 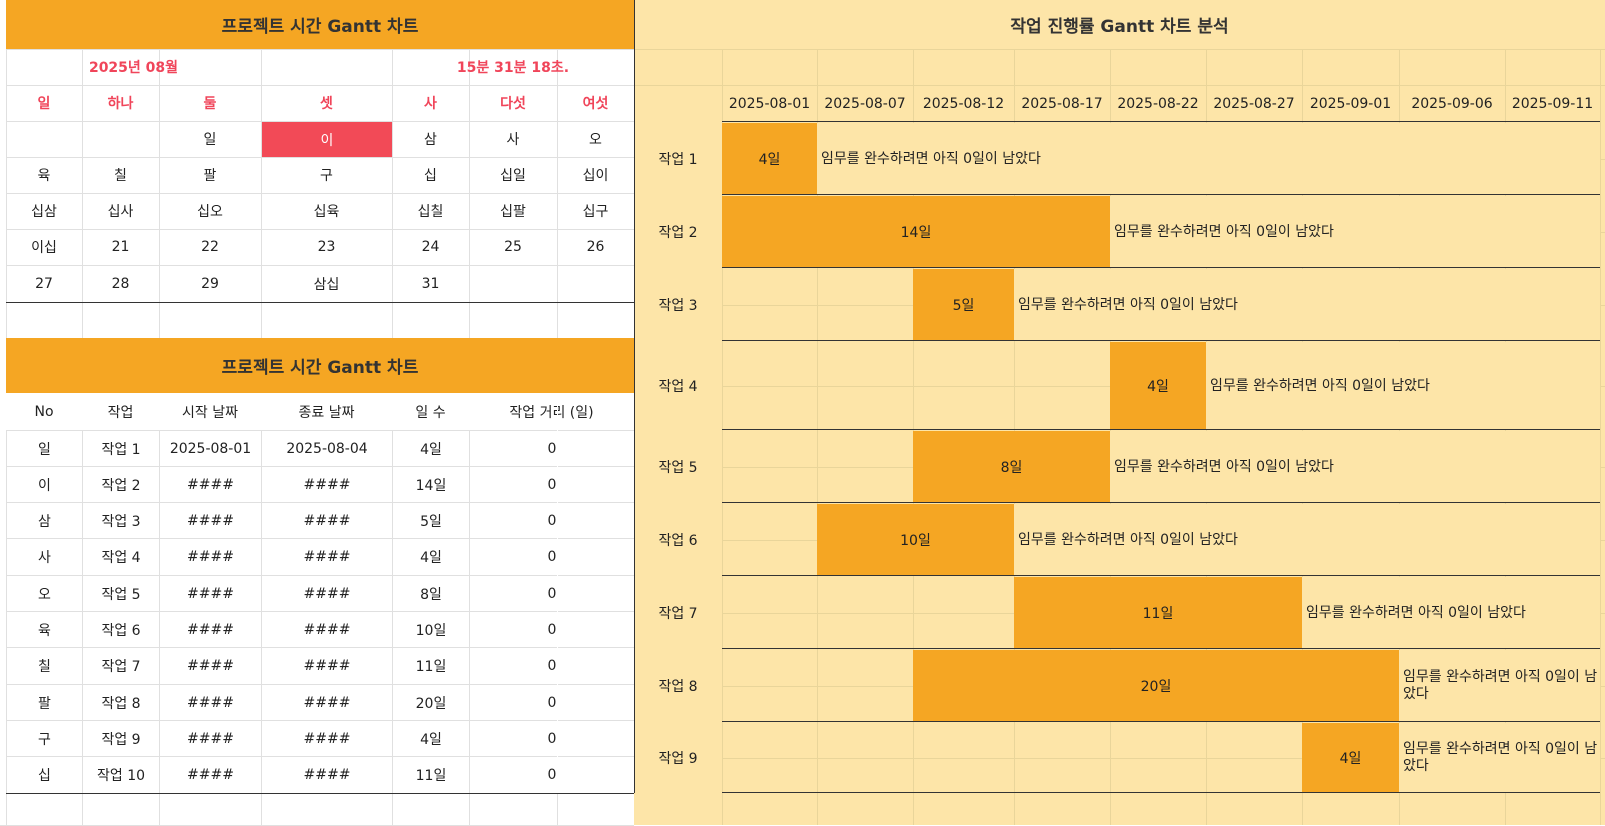 I want to click on calendar-day: 23, so click(x=326, y=247).